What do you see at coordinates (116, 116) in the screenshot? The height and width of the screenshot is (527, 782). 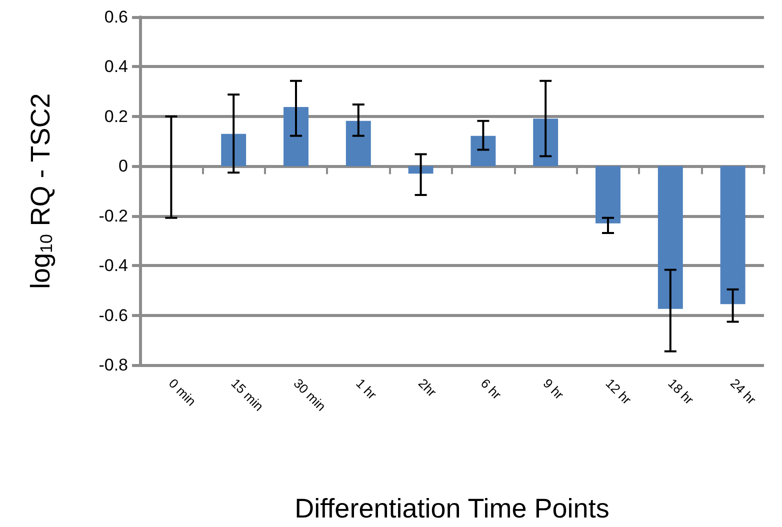 I see `y-tick-label: 0.2` at bounding box center [116, 116].